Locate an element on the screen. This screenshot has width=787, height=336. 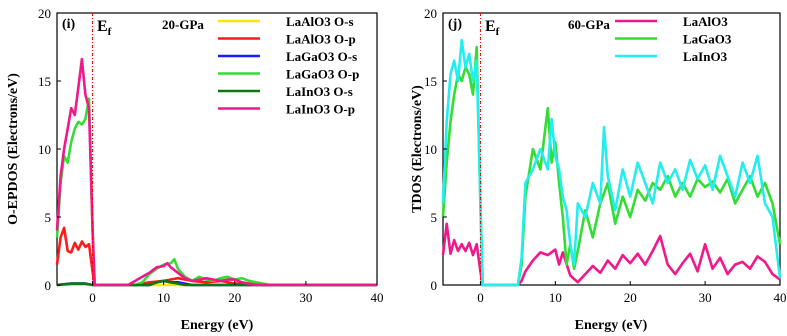
legend-label: LaInO3 O-p is located at coordinates (320, 109).